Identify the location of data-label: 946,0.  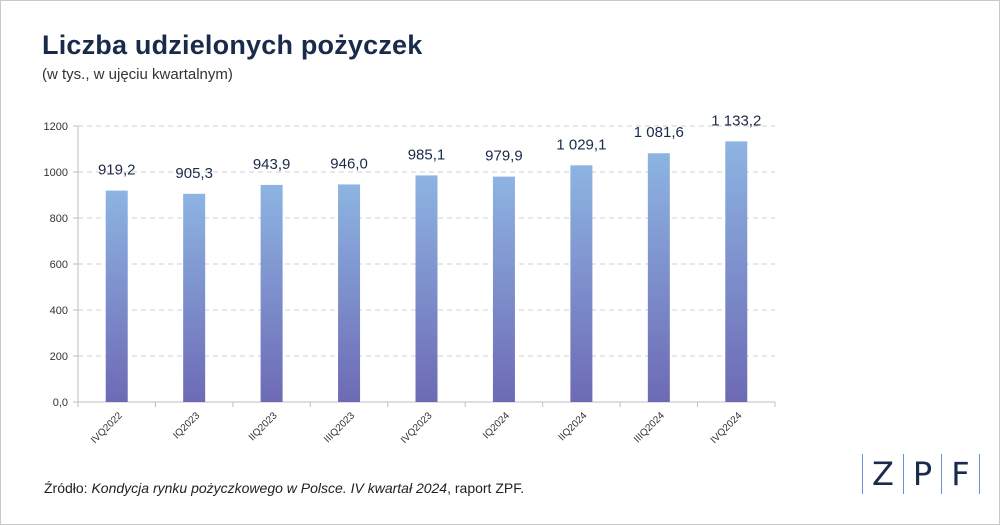
(349, 163).